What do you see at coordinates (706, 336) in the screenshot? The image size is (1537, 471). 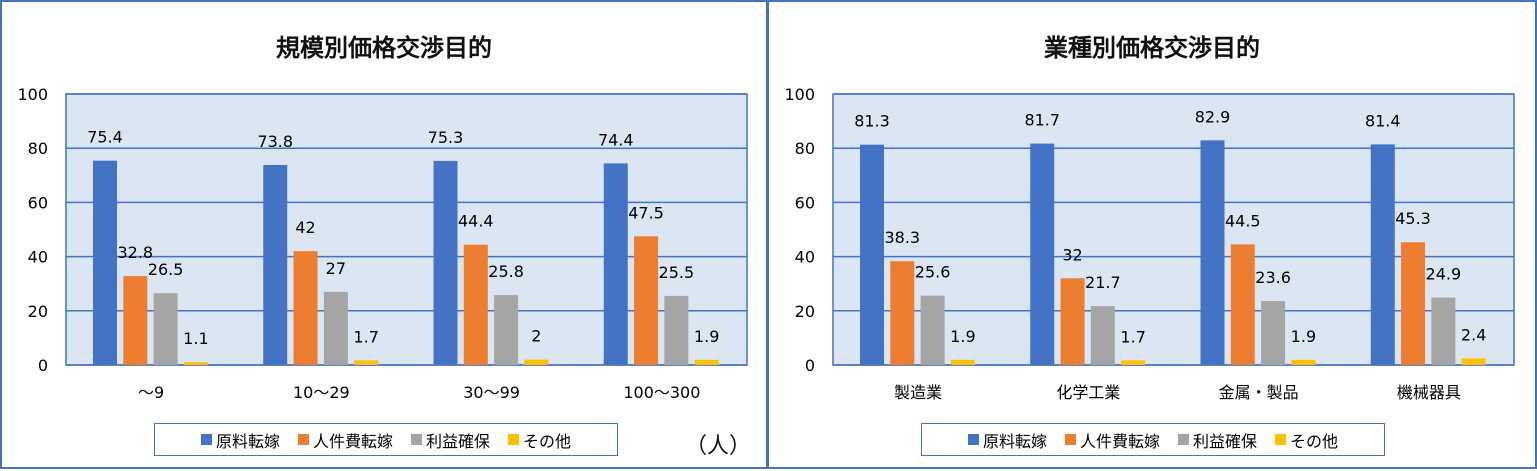 I see `data-label: 1.9` at bounding box center [706, 336].